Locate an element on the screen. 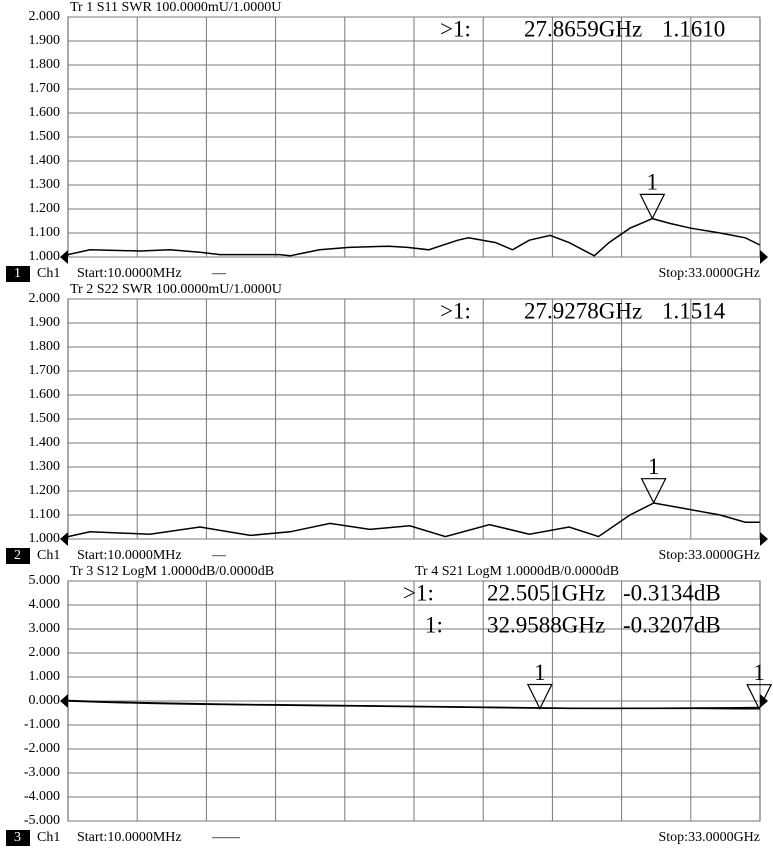 The height and width of the screenshot is (853, 773). marker-readout-x: 22.5051GHz is located at coordinates (546, 592).